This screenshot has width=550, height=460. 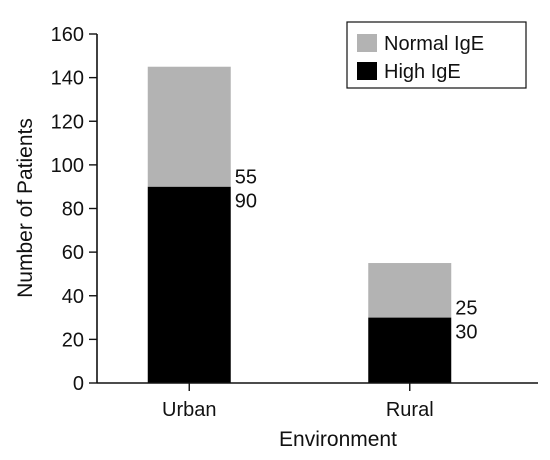 I want to click on data-label-urban-high-ige: 90, so click(x=246, y=202).